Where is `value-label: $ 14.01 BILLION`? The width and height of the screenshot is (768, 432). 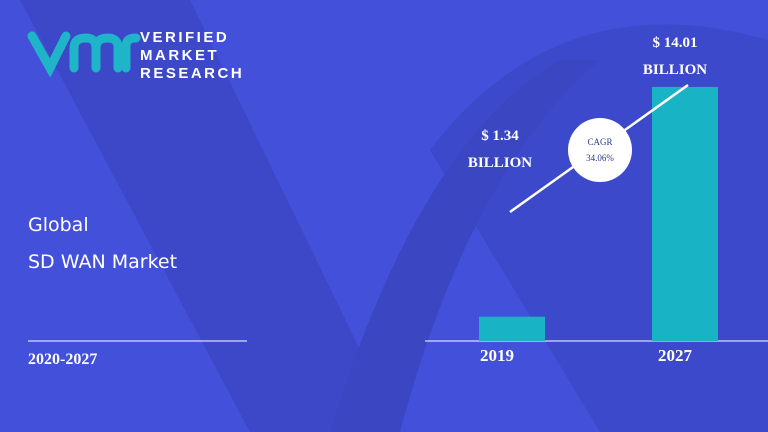
value-label: $ 14.01 BILLION is located at coordinates (675, 56).